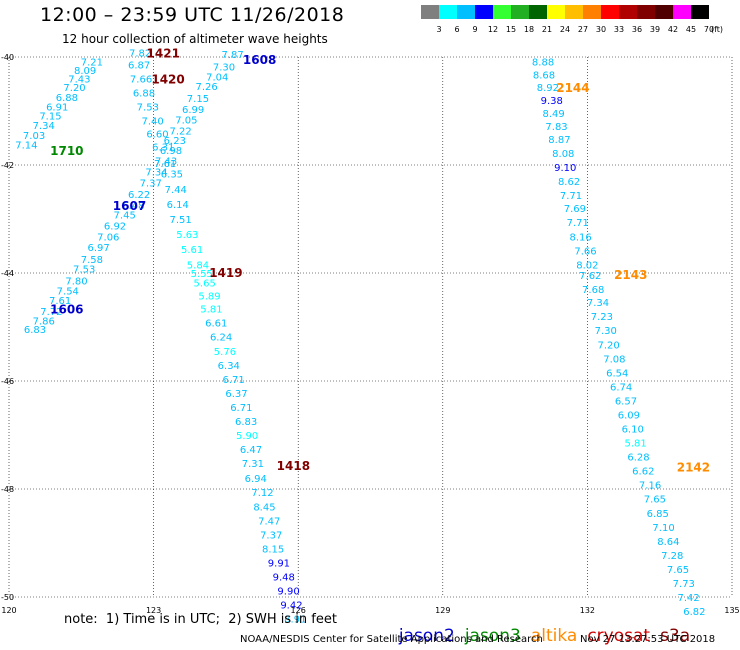  What do you see at coordinates (60, 301) in the screenshot?
I see `wave-height-point: 7.61` at bounding box center [60, 301].